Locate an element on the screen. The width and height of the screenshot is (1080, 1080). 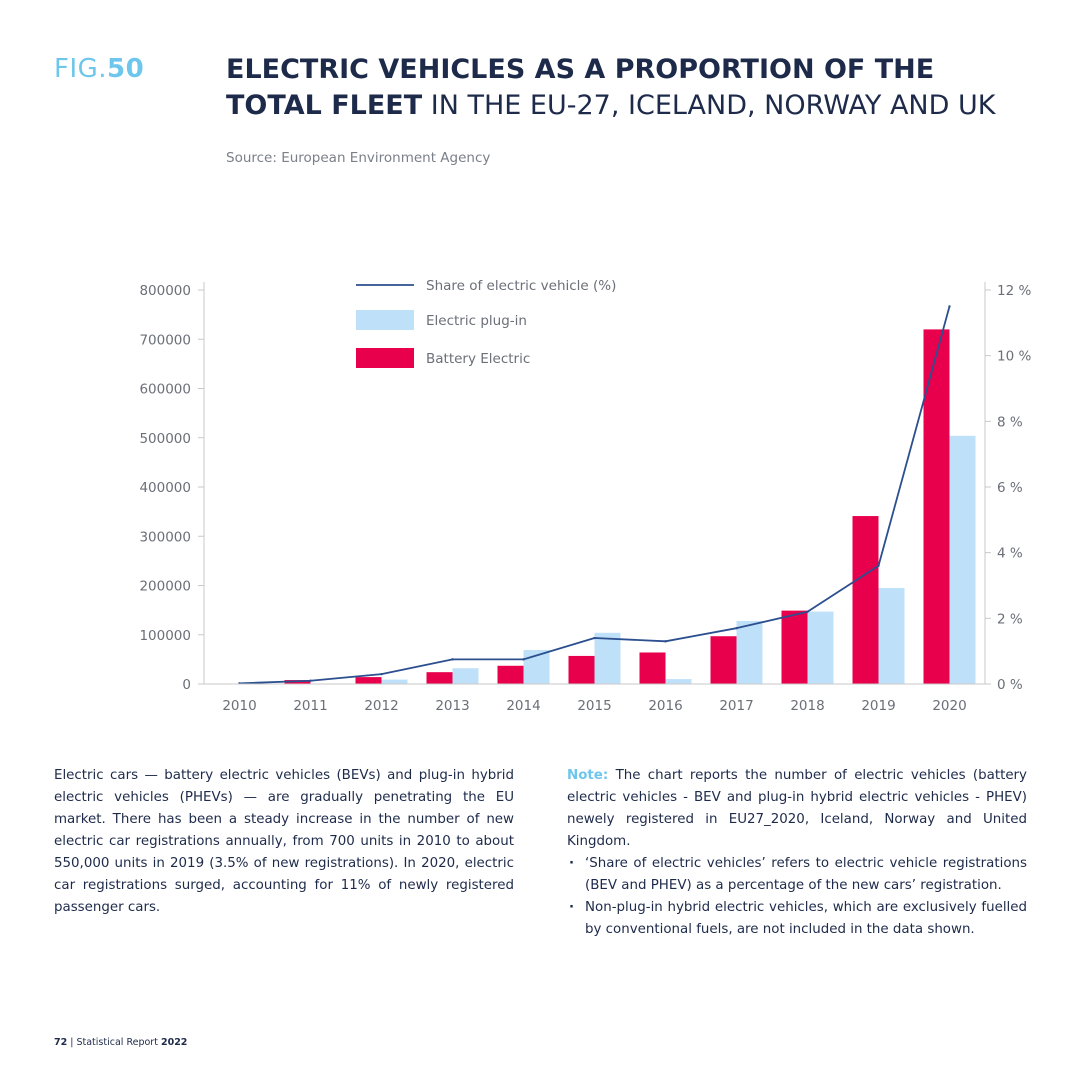
left-tick-label: 700000 is located at coordinates (165, 340).